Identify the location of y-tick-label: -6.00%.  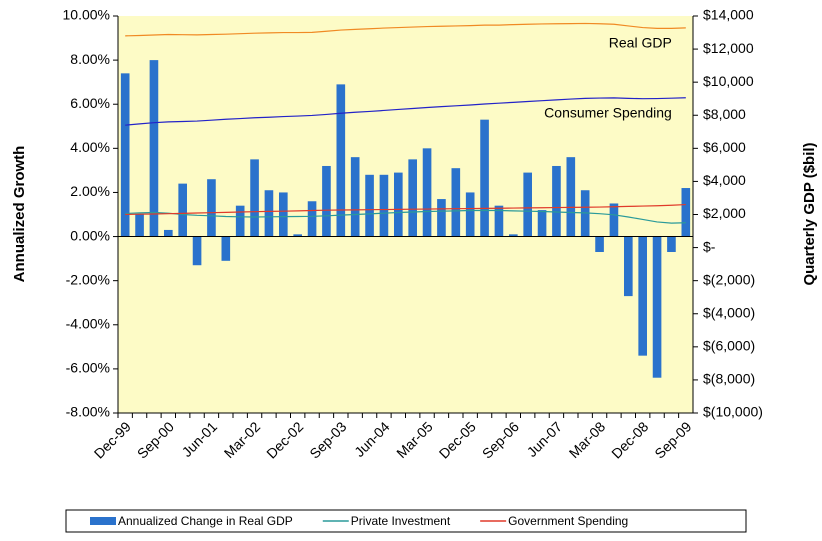
(88, 368).